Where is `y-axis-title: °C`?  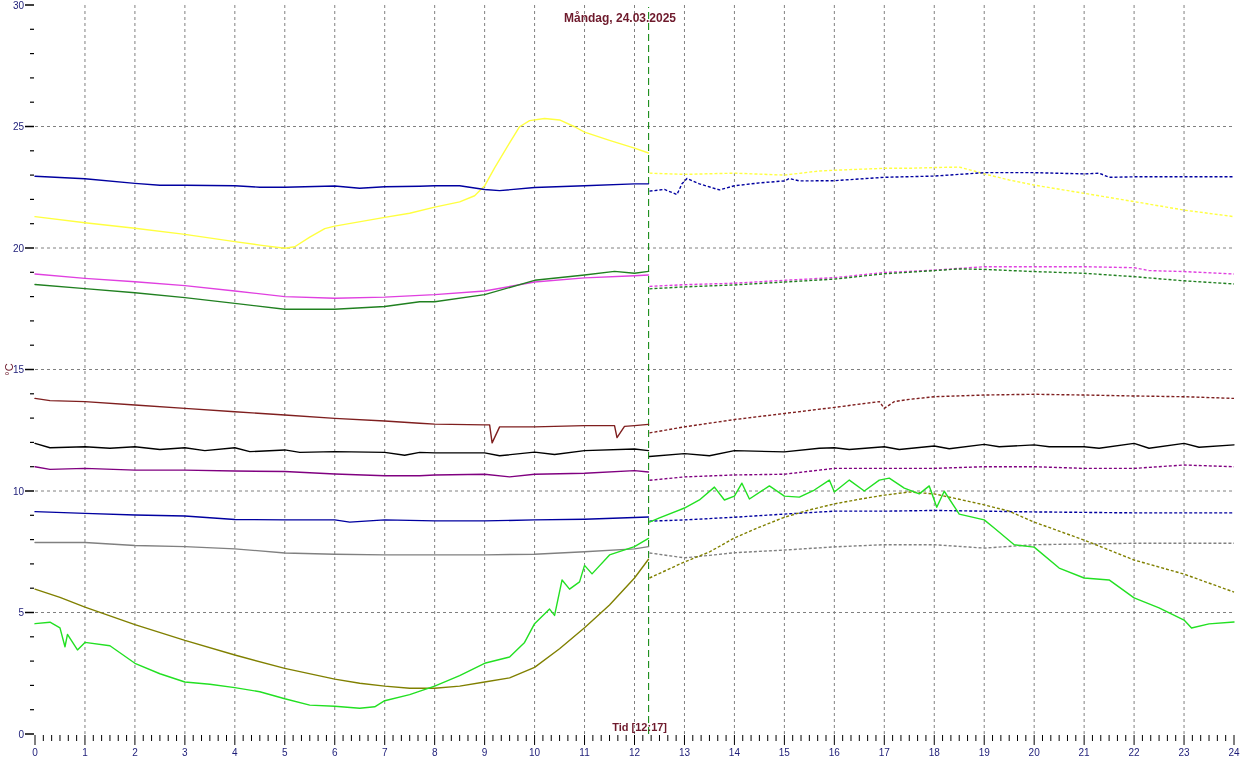
y-axis-title: °C is located at coordinates (9, 369).